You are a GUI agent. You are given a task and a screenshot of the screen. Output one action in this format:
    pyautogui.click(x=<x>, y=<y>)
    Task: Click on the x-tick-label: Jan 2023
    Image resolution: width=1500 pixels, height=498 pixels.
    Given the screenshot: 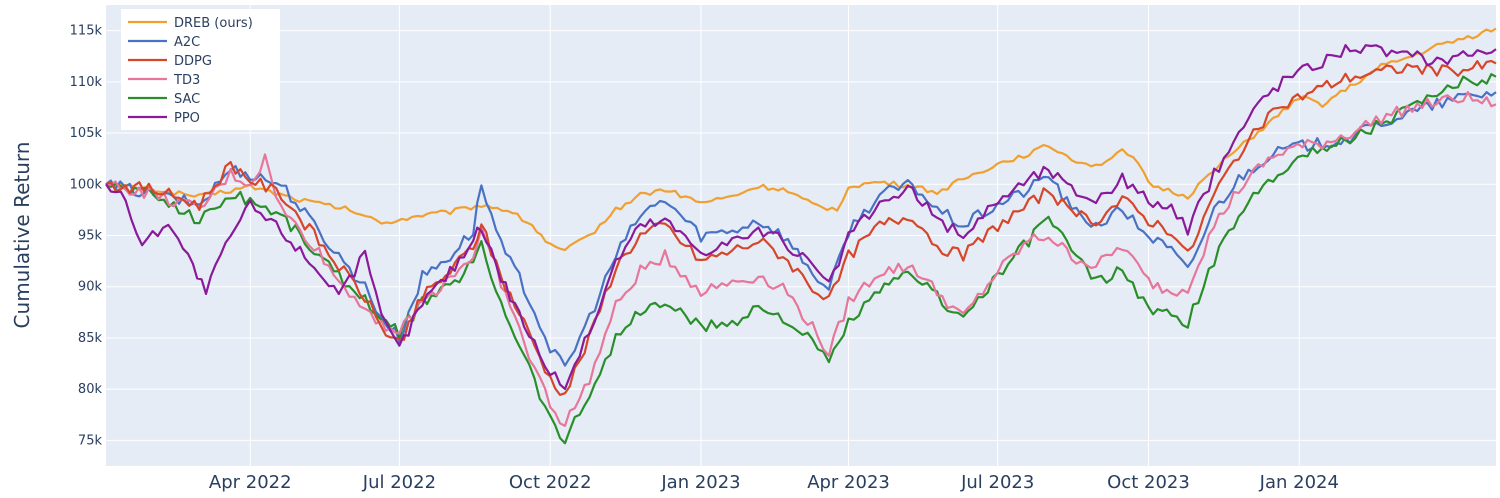 What is the action you would take?
    pyautogui.click(x=700, y=482)
    